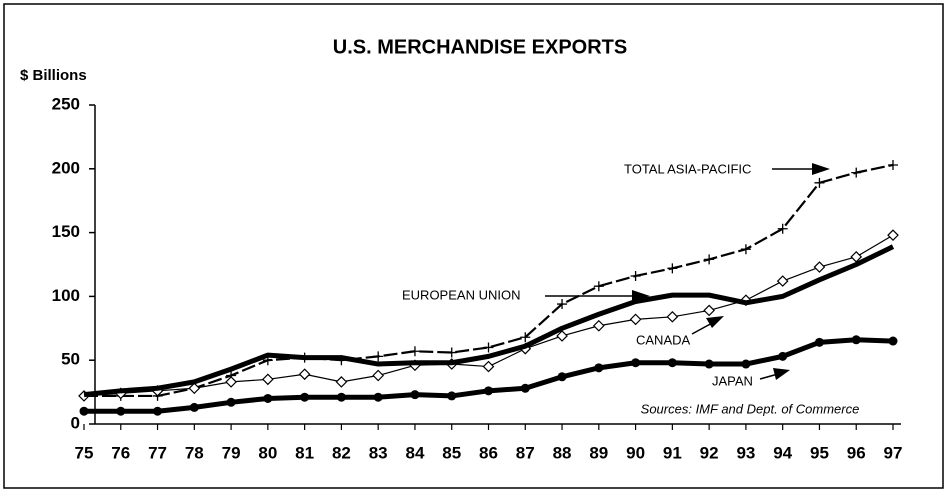  What do you see at coordinates (66, 167) in the screenshot?
I see `y-tick-label: 200` at bounding box center [66, 167].